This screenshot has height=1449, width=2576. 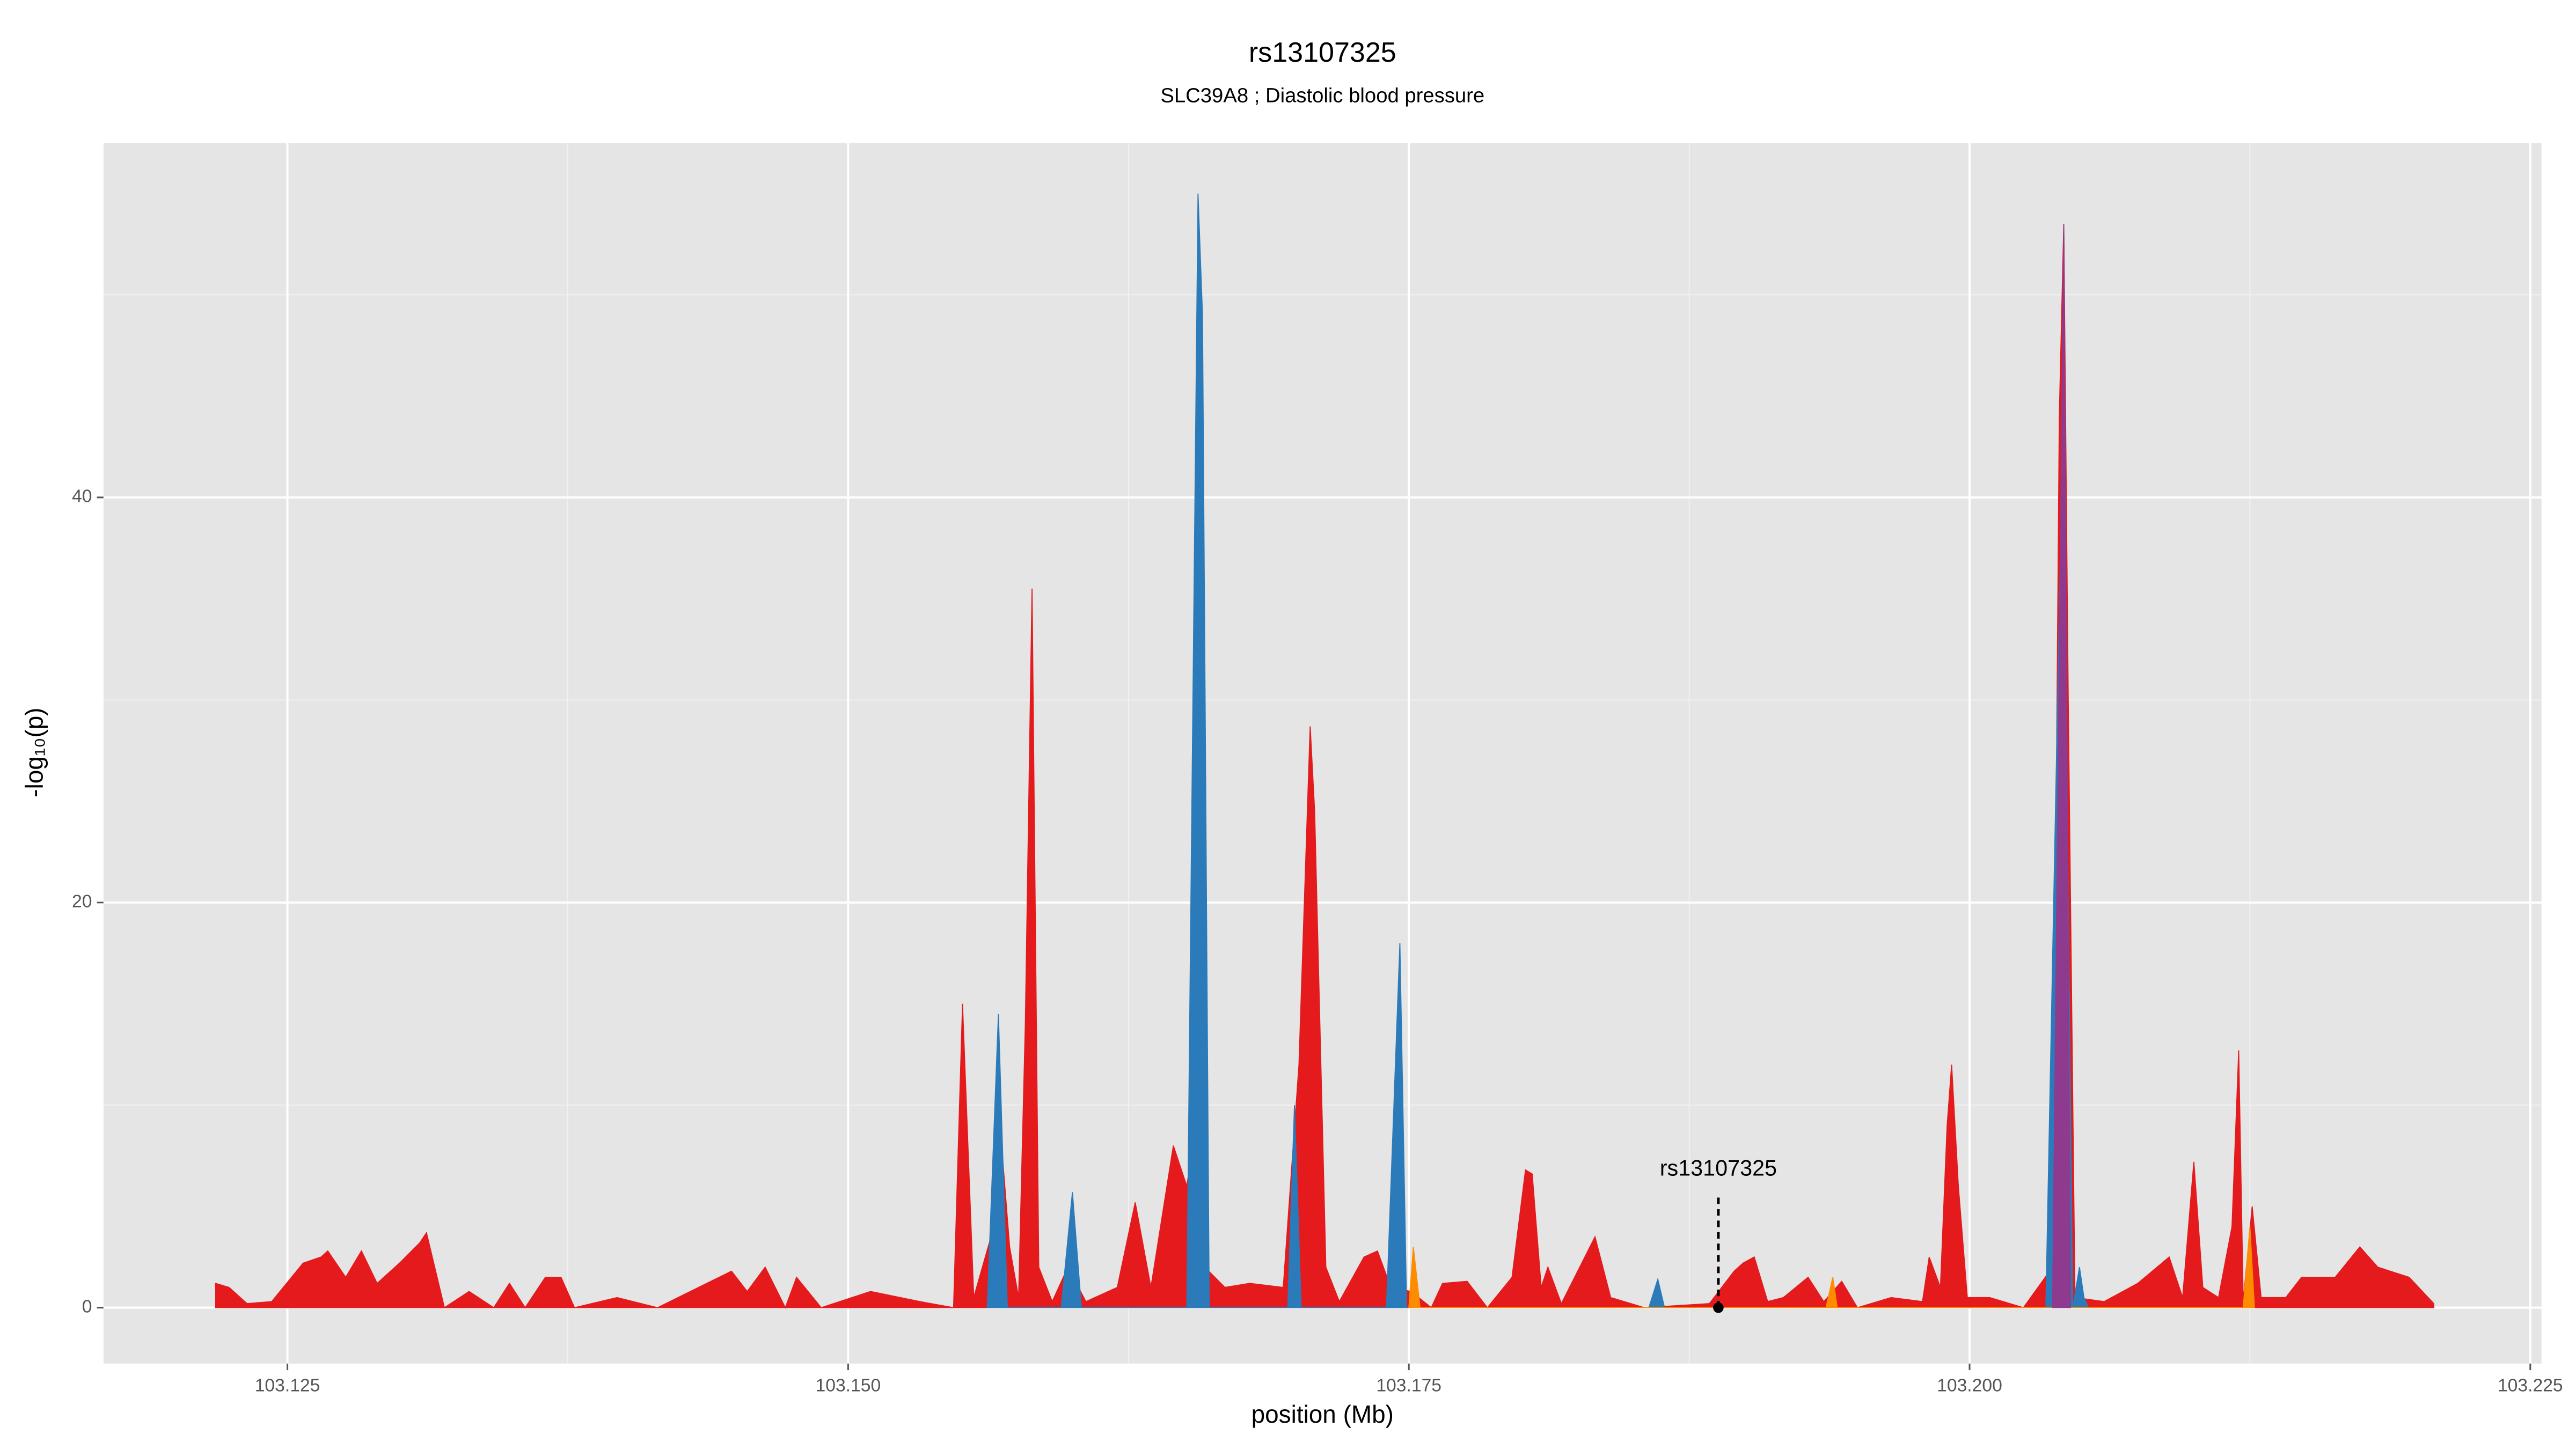 I want to click on chart-title: rs13107325, so click(x=1322, y=52).